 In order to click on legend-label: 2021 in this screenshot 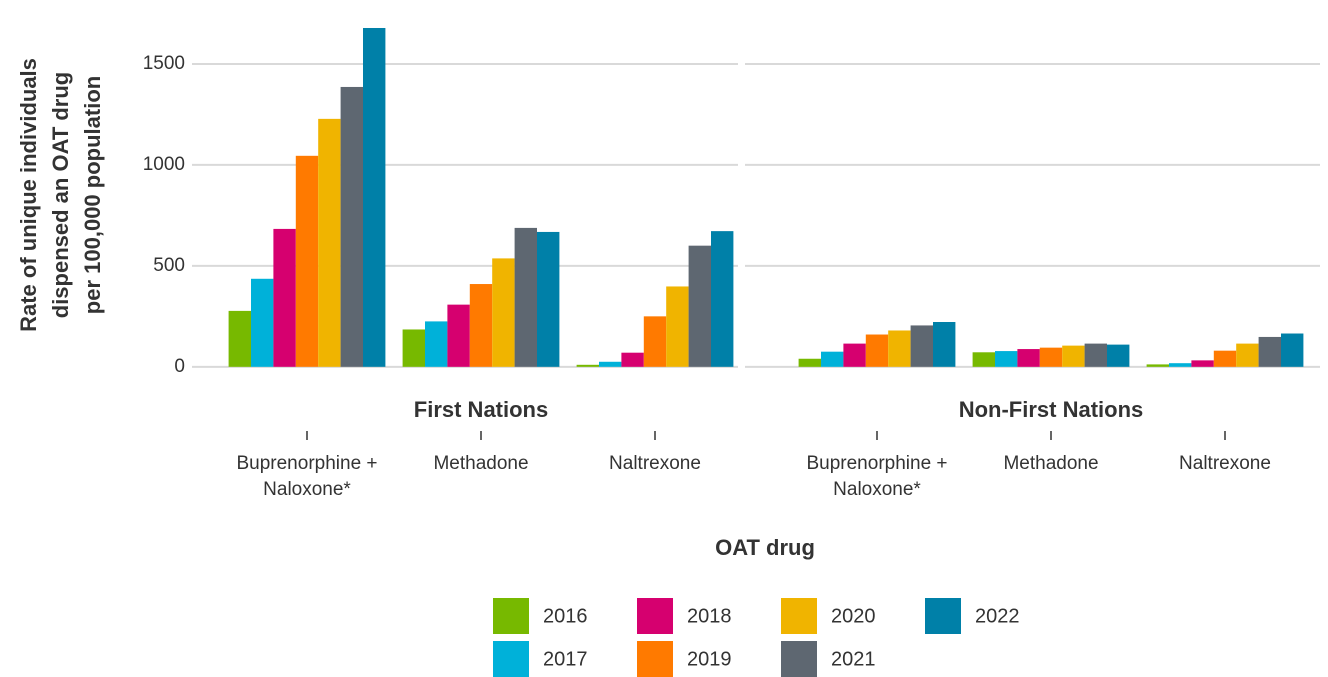, I will do `click(853, 659)`.